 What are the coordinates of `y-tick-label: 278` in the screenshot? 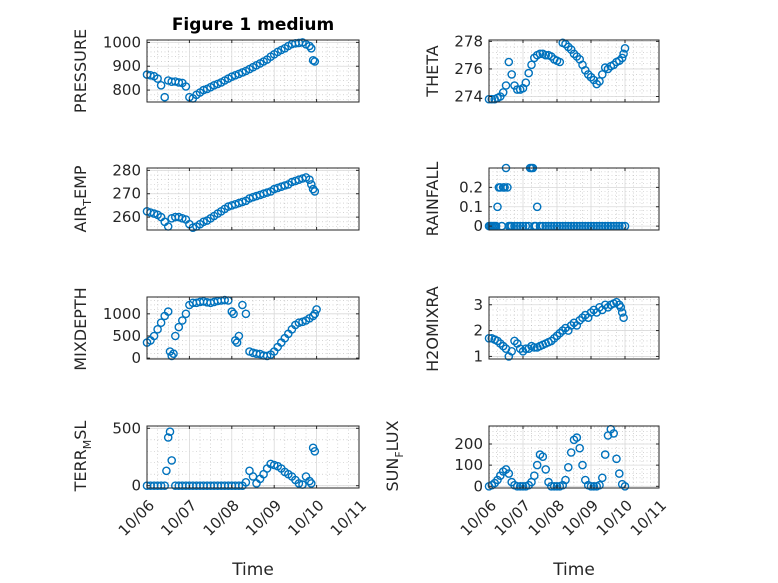 It's located at (468, 41).